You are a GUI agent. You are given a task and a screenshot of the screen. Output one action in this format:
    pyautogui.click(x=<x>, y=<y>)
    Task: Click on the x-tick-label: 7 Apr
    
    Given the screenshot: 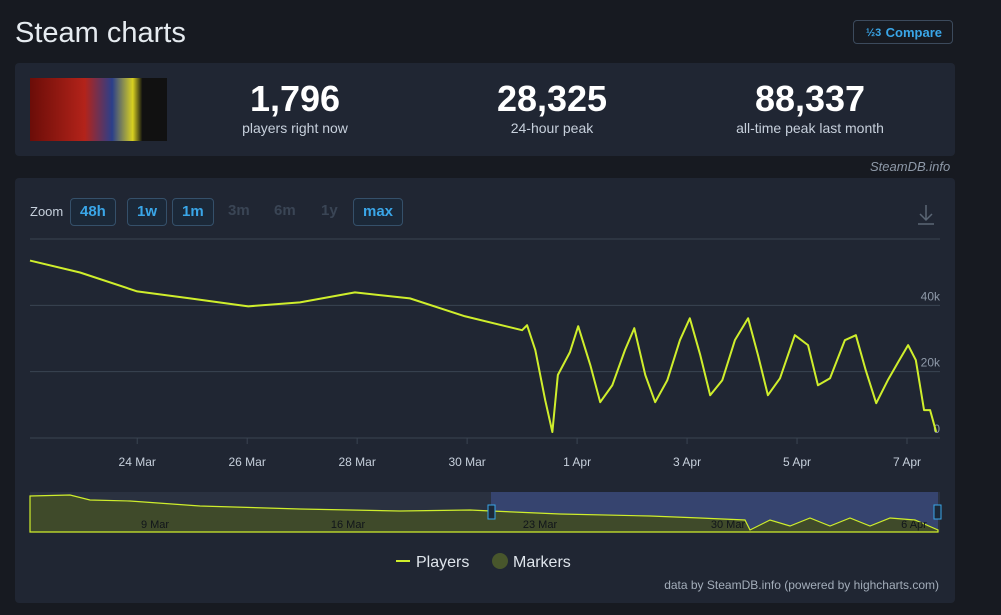 What is the action you would take?
    pyautogui.click(x=907, y=462)
    